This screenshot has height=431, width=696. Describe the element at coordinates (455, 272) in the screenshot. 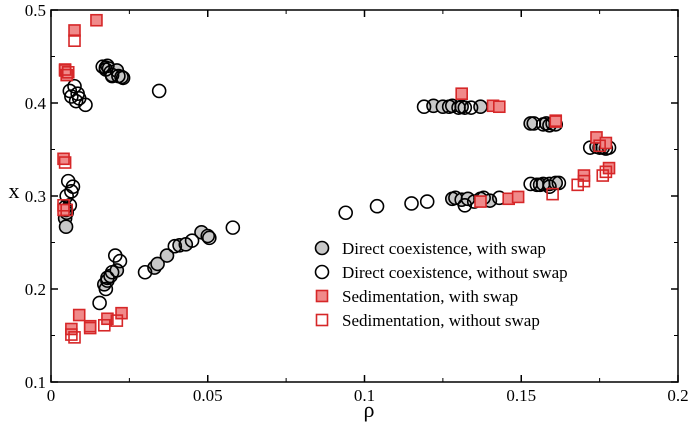

I see `legend-label-1: Direct coexistence, without swap` at that location.